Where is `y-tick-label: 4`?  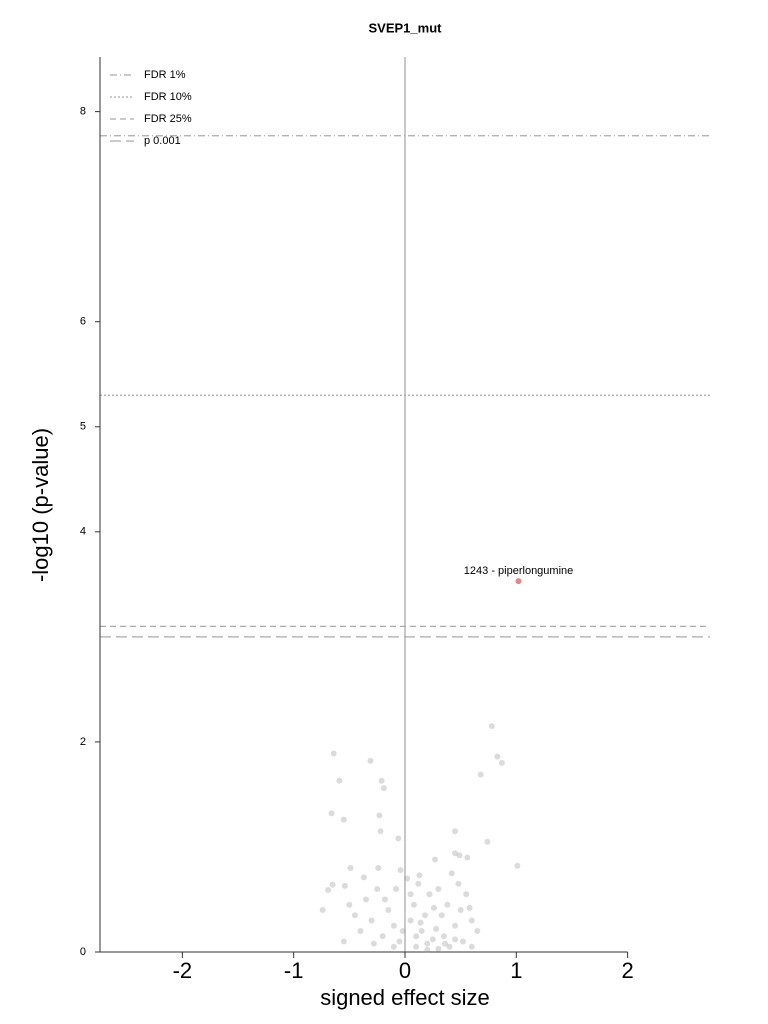 y-tick-label: 4 is located at coordinates (83, 532).